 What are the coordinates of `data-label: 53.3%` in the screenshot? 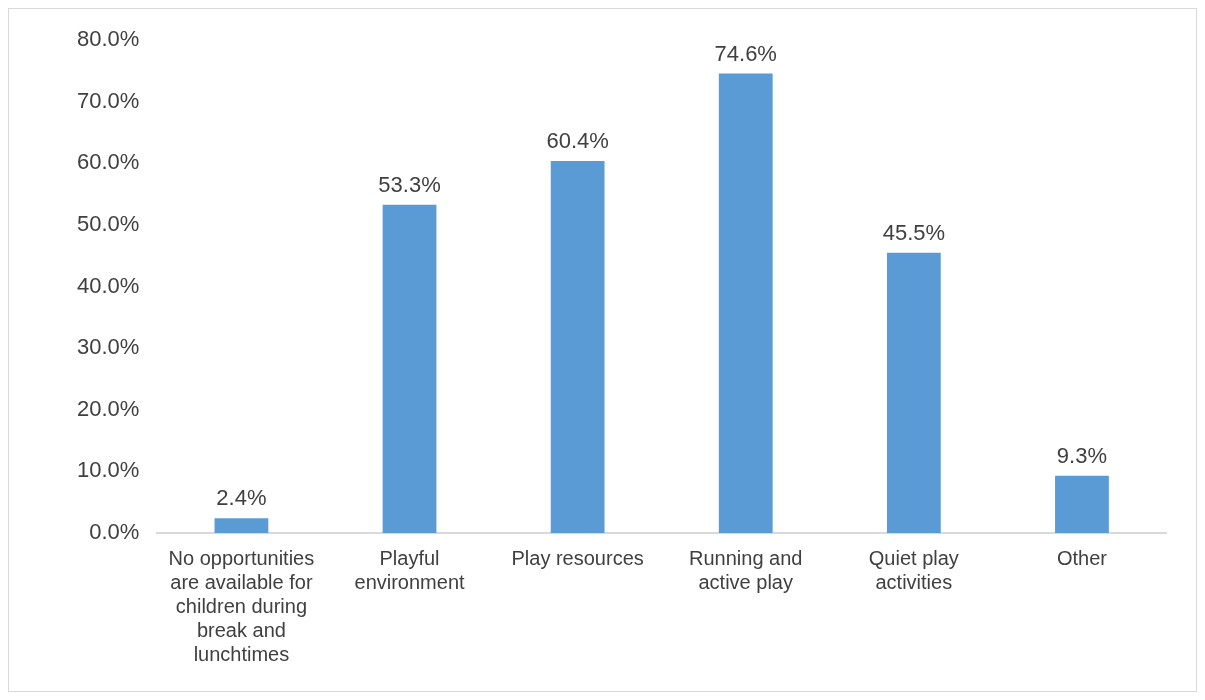 It's located at (409, 184).